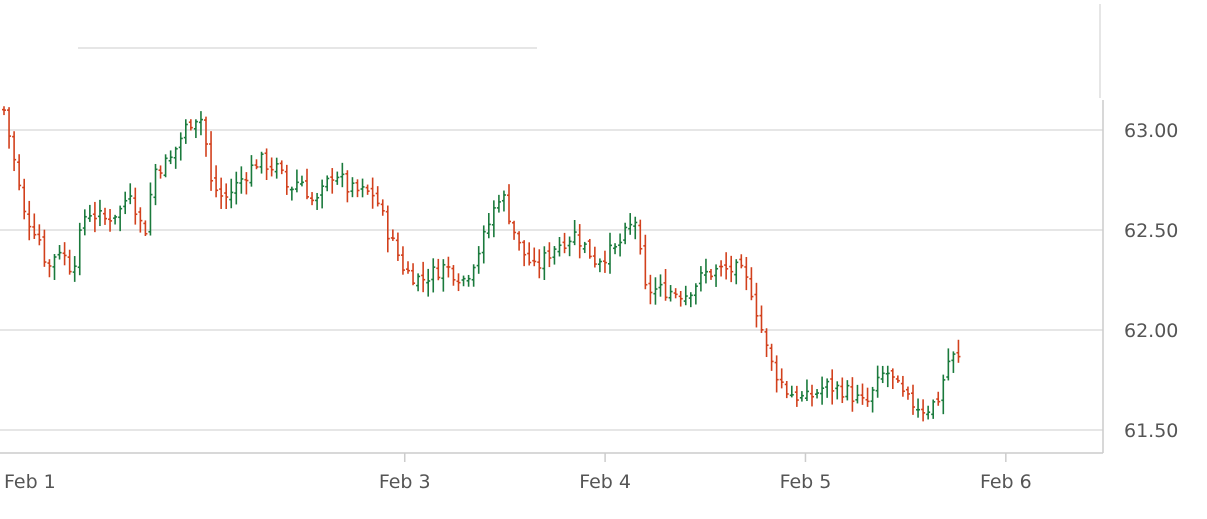 The image size is (1207, 519). Describe the element at coordinates (1151, 281) in the screenshot. I see `y-axis-ticks: 63.00 62.50 62.00 61.50` at that location.